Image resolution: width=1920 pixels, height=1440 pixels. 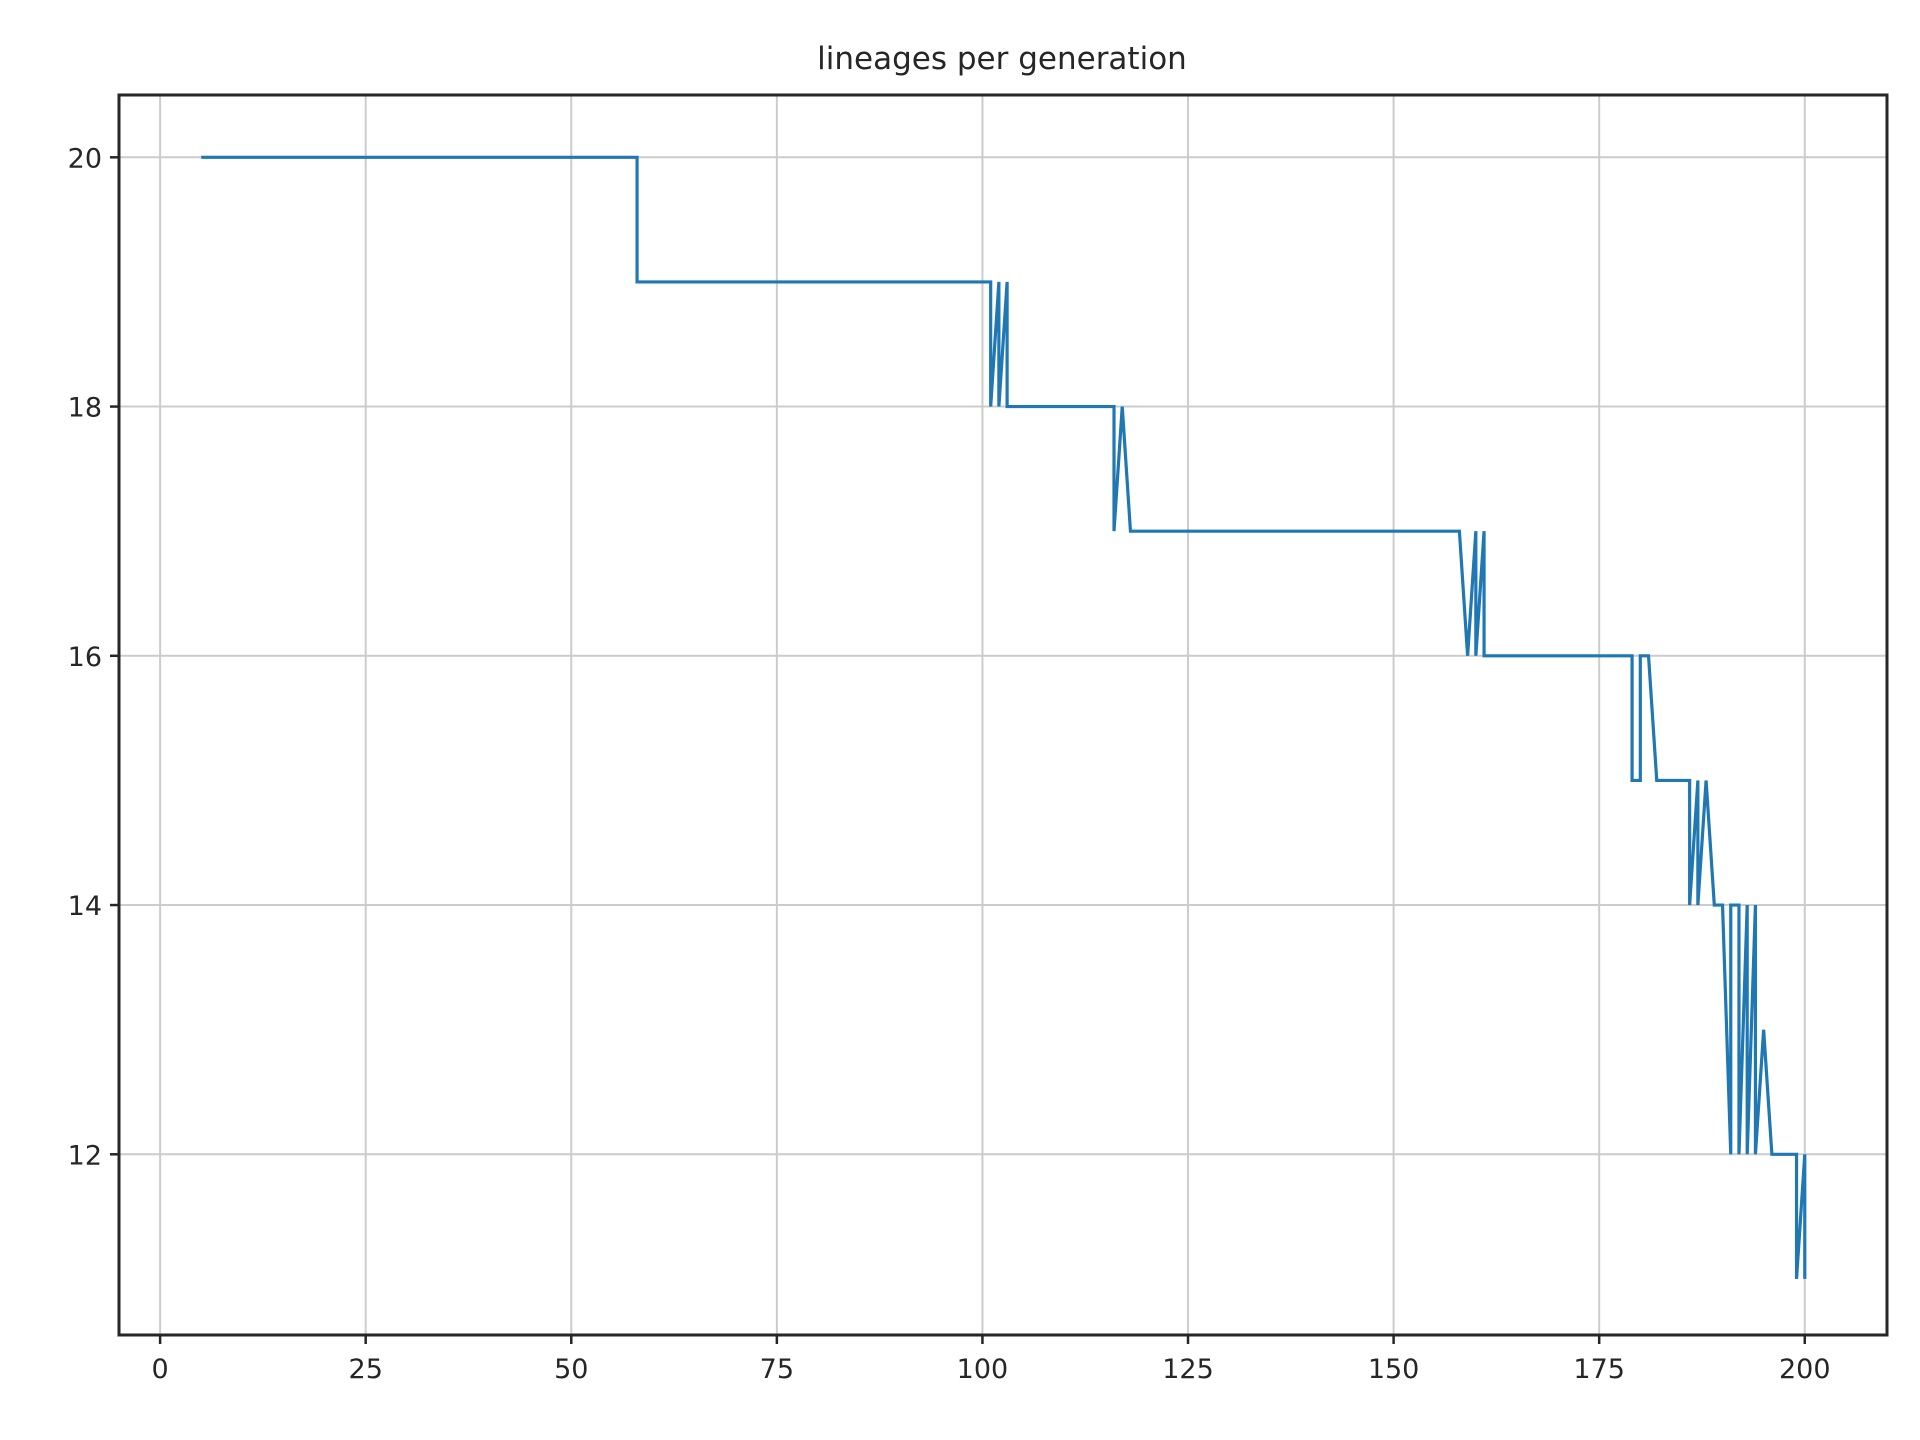 I want to click on x-tick-label: 175, so click(x=1599, y=1369).